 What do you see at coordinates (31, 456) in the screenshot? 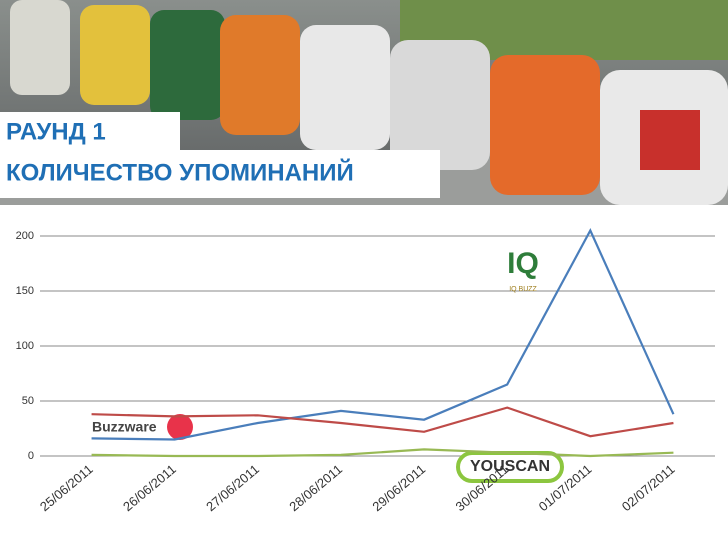
I see `y-tick-label: 0` at bounding box center [31, 456].